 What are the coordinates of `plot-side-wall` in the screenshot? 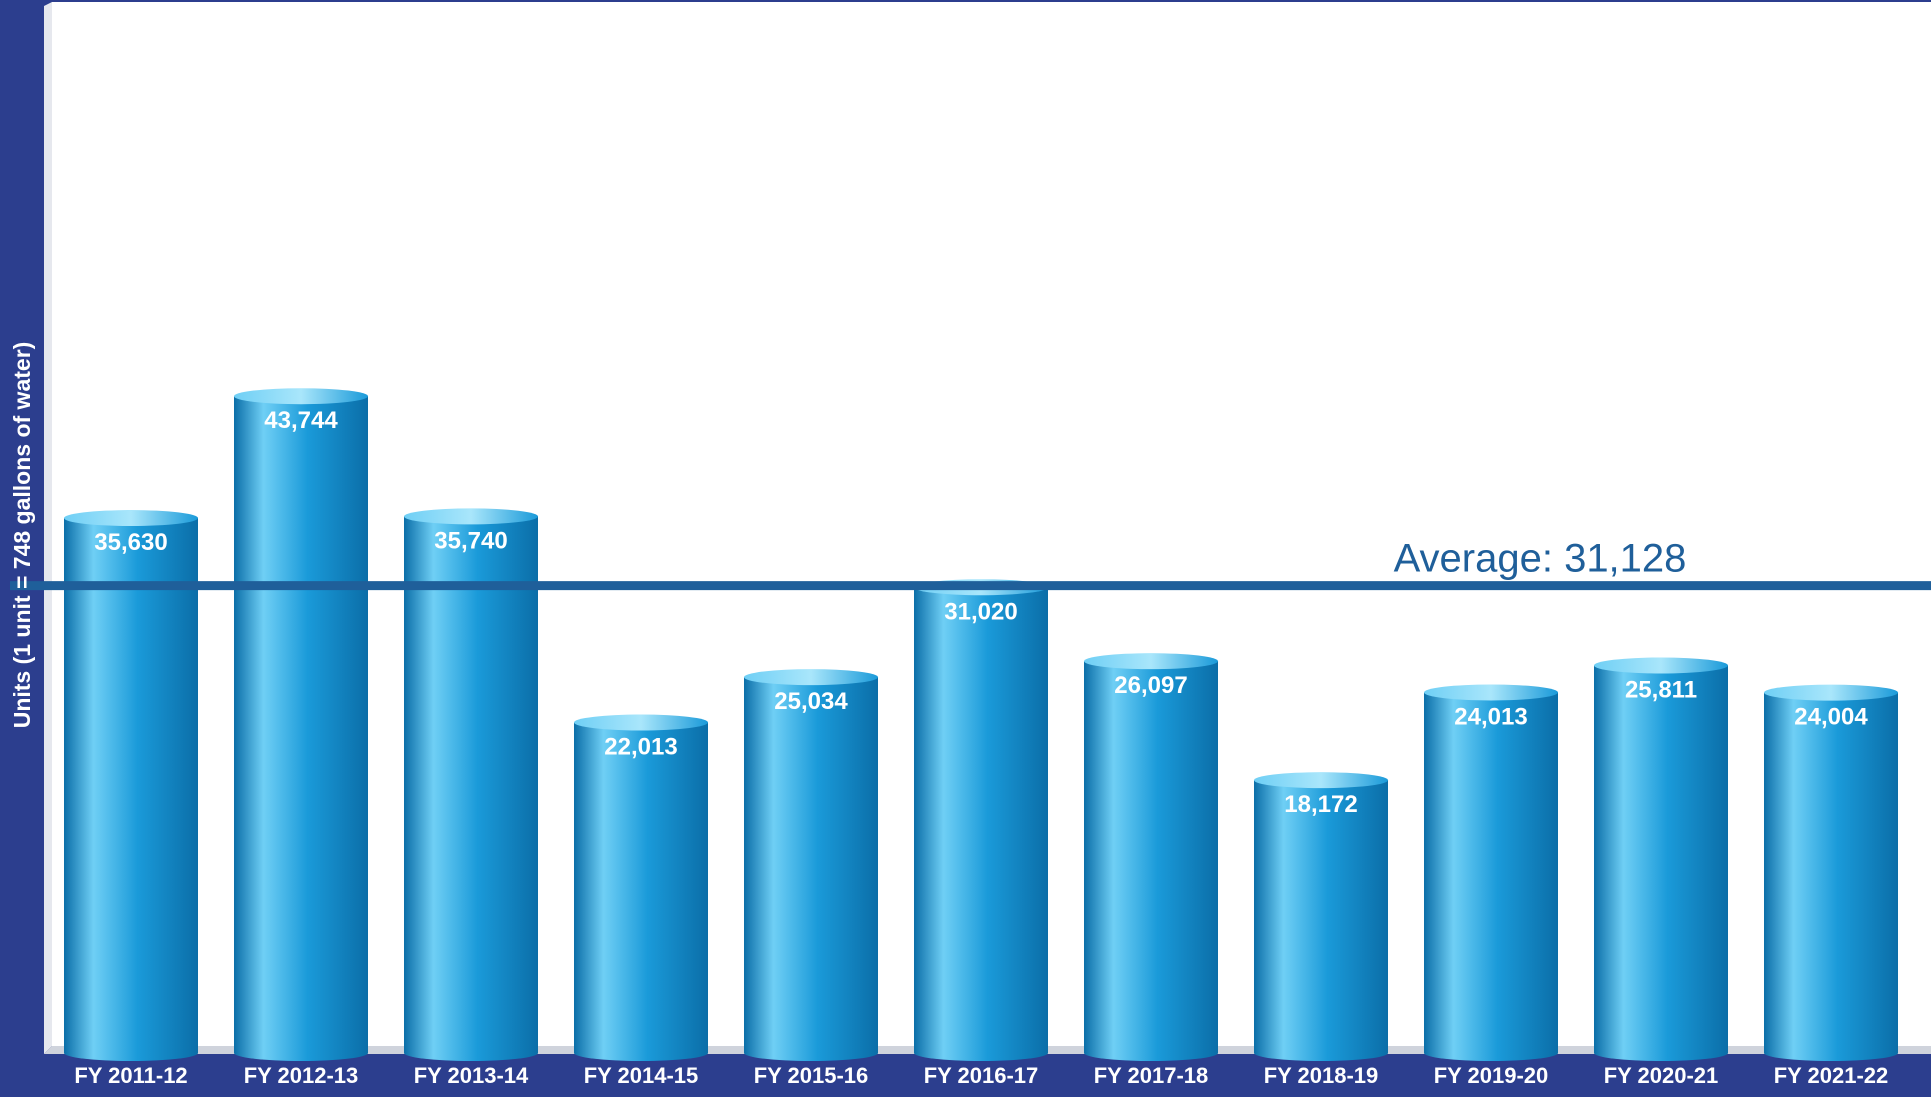 It's located at (48, 528).